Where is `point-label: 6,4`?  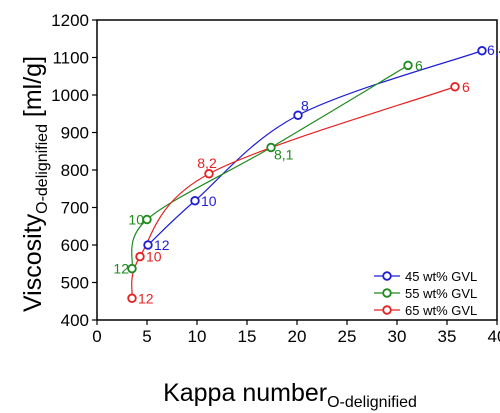
point-label: 6,4 is located at coordinates (493, 50).